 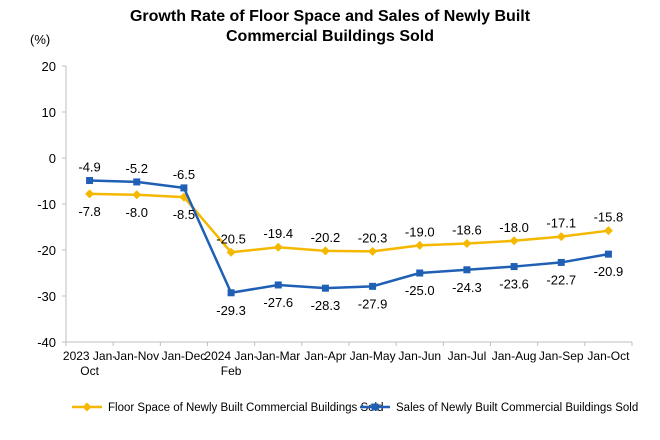 What do you see at coordinates (46, 342) in the screenshot?
I see `y-tick-label: -40` at bounding box center [46, 342].